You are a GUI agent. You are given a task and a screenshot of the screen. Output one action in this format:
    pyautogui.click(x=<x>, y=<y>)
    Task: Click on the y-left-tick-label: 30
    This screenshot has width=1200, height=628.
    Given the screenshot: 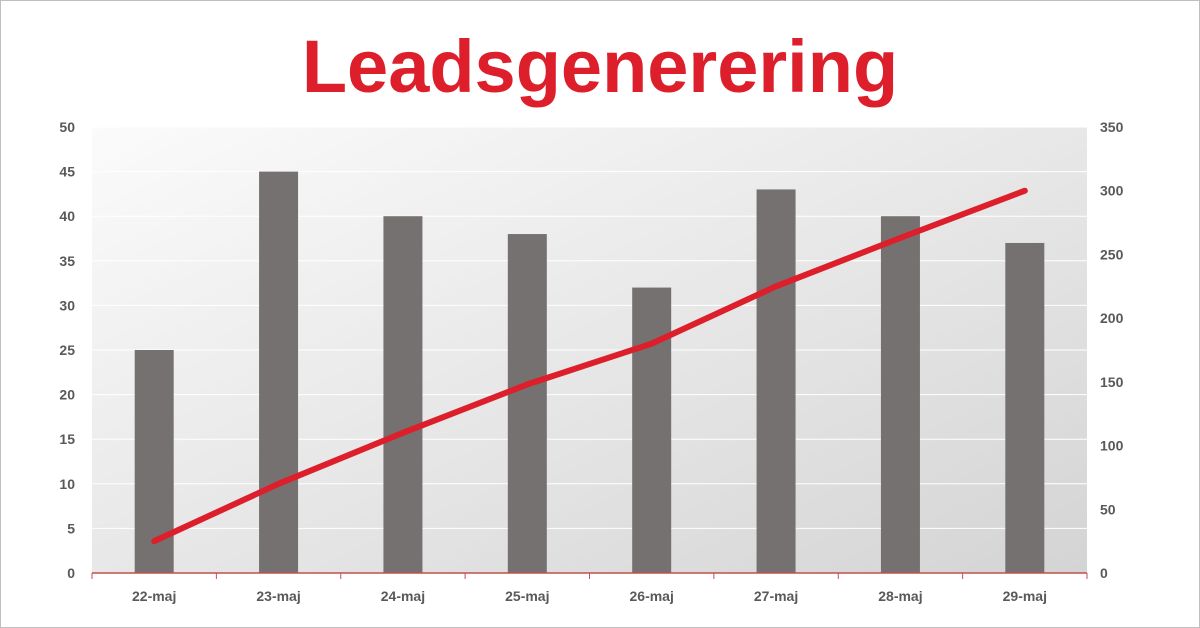 What is the action you would take?
    pyautogui.click(x=67, y=305)
    